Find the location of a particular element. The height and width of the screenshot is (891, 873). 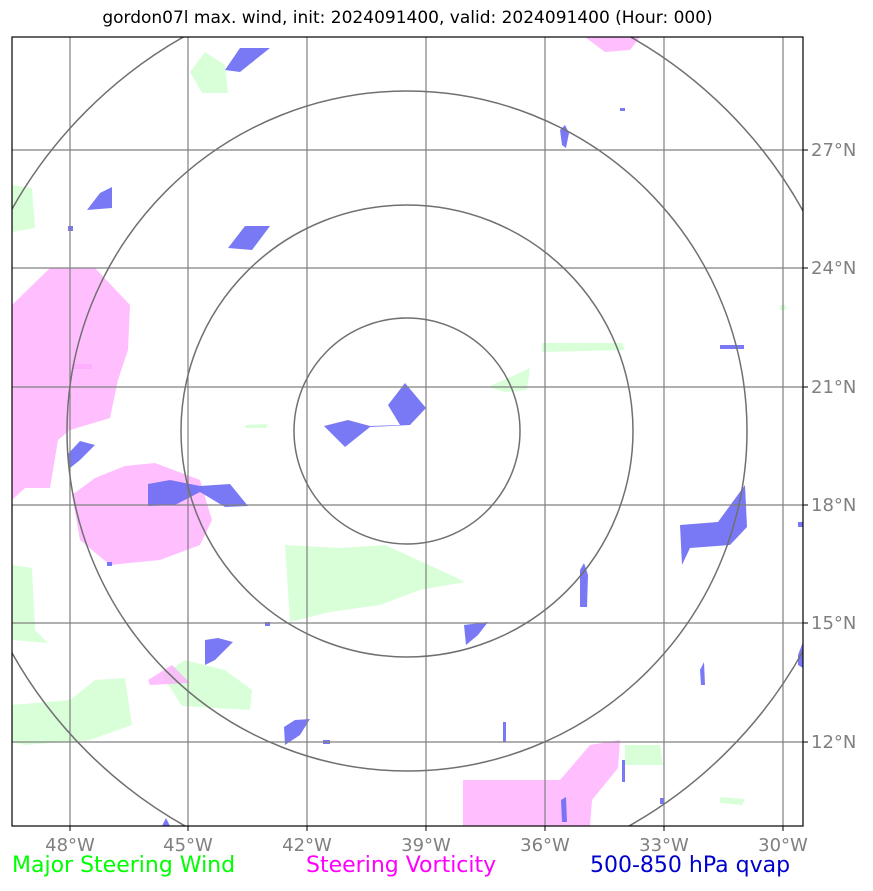

lat-label: 24°N is located at coordinates (833, 268).